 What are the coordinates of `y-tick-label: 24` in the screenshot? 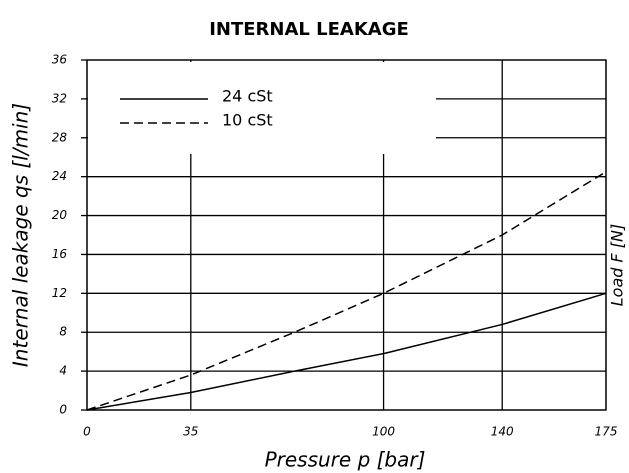 It's located at (59, 176).